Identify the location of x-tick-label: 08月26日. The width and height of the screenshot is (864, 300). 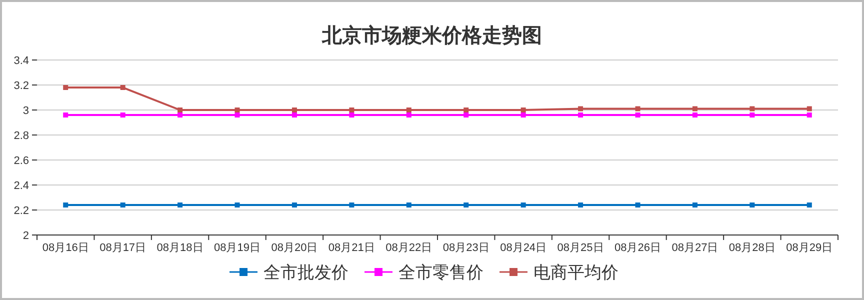
(637, 248).